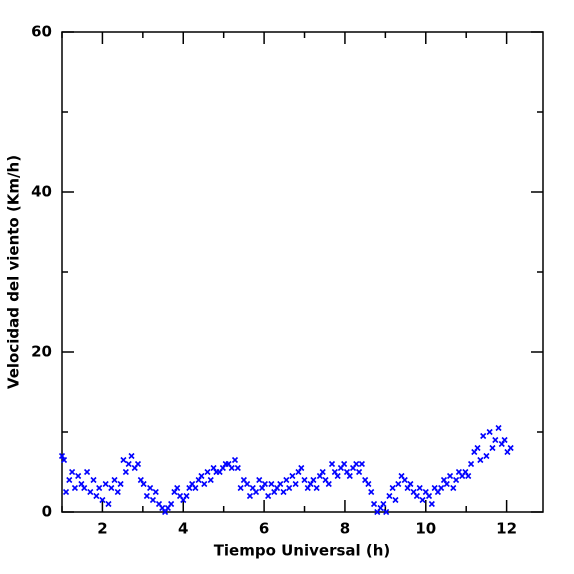 This screenshot has height=574, width=574. What do you see at coordinates (41, 192) in the screenshot?
I see `y-tick-label: 40` at bounding box center [41, 192].